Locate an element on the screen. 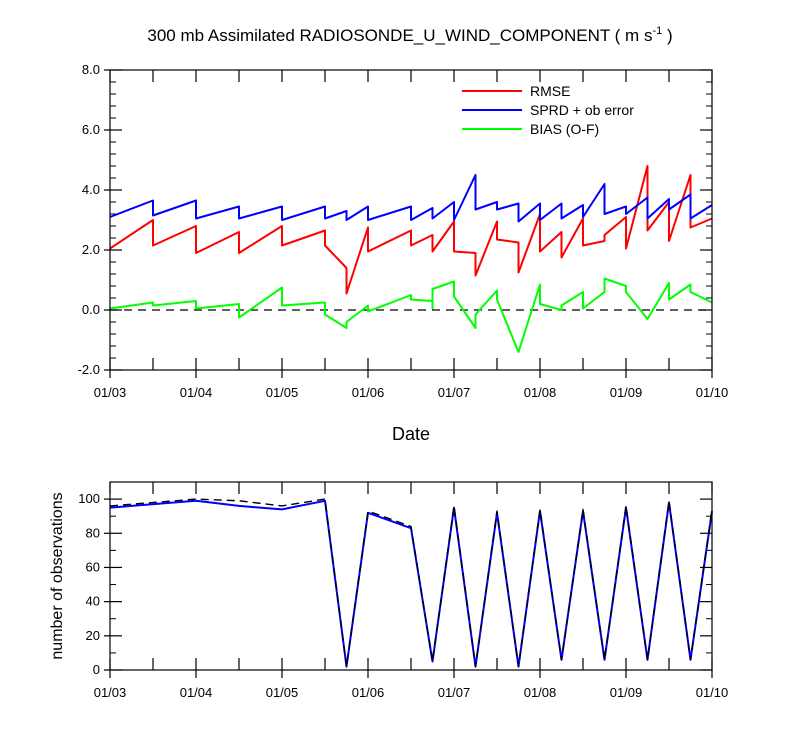  bottom-x-tick-label: 01/07 is located at coordinates (454, 692).